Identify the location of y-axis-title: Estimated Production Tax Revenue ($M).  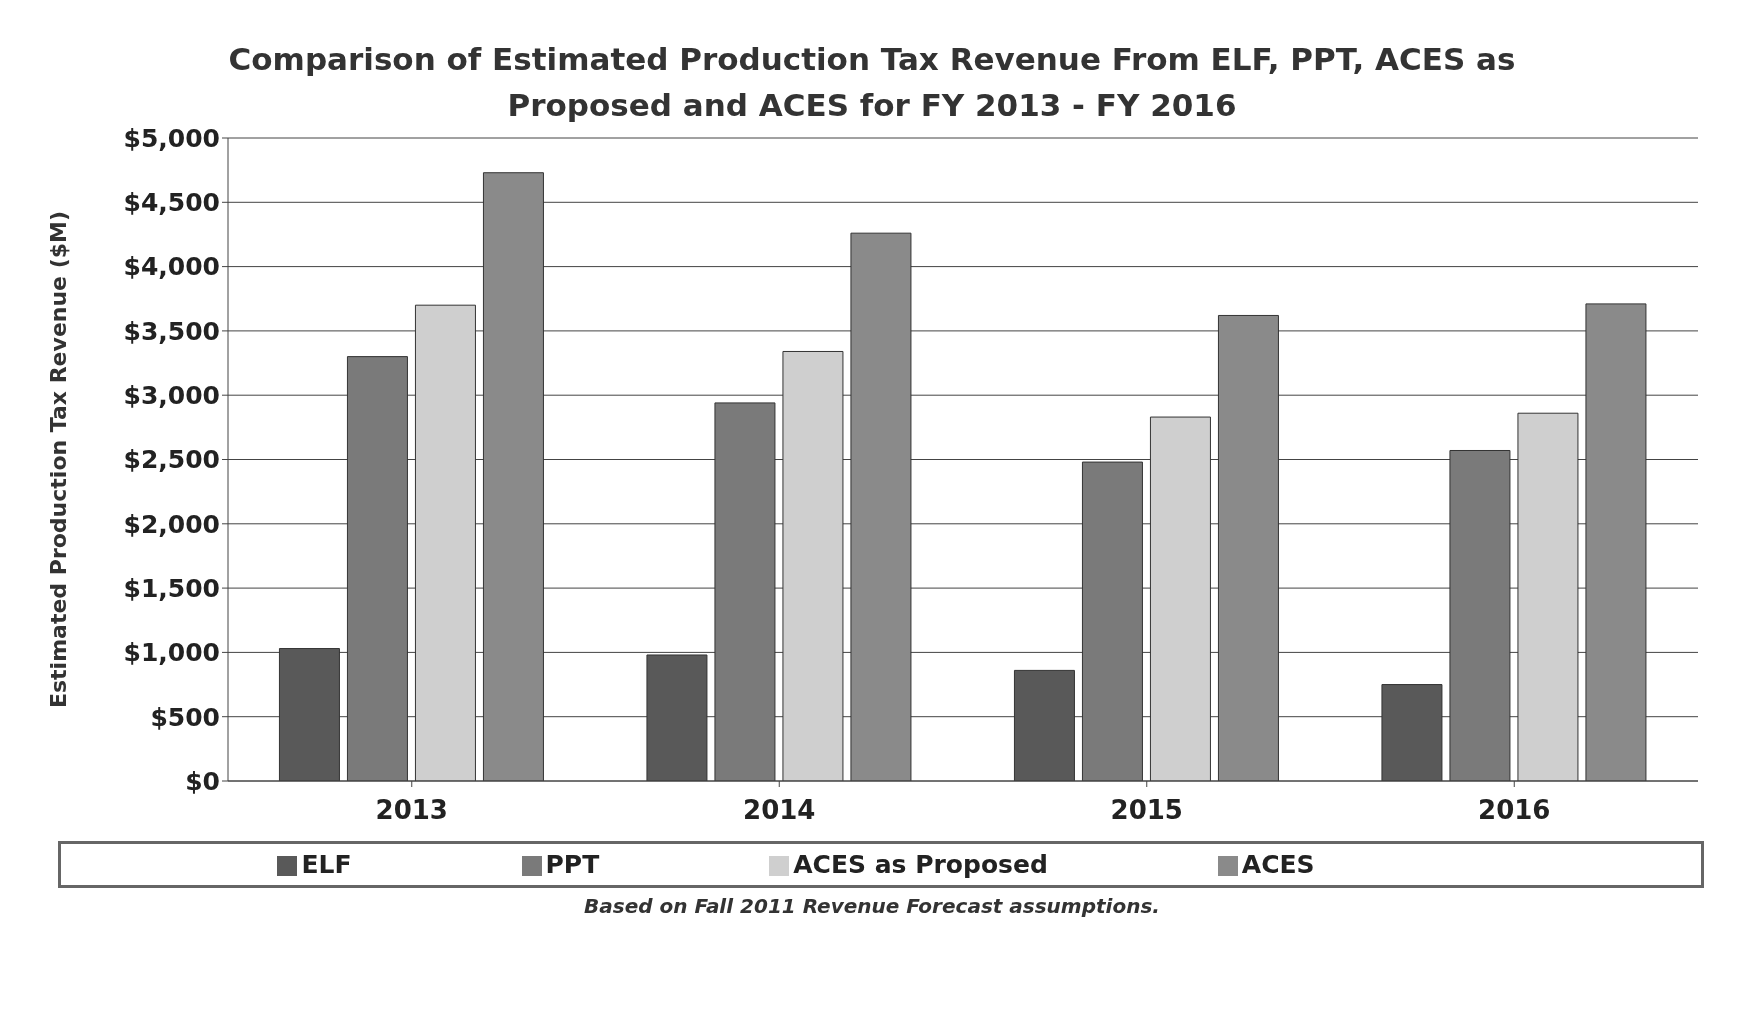
(58, 459).